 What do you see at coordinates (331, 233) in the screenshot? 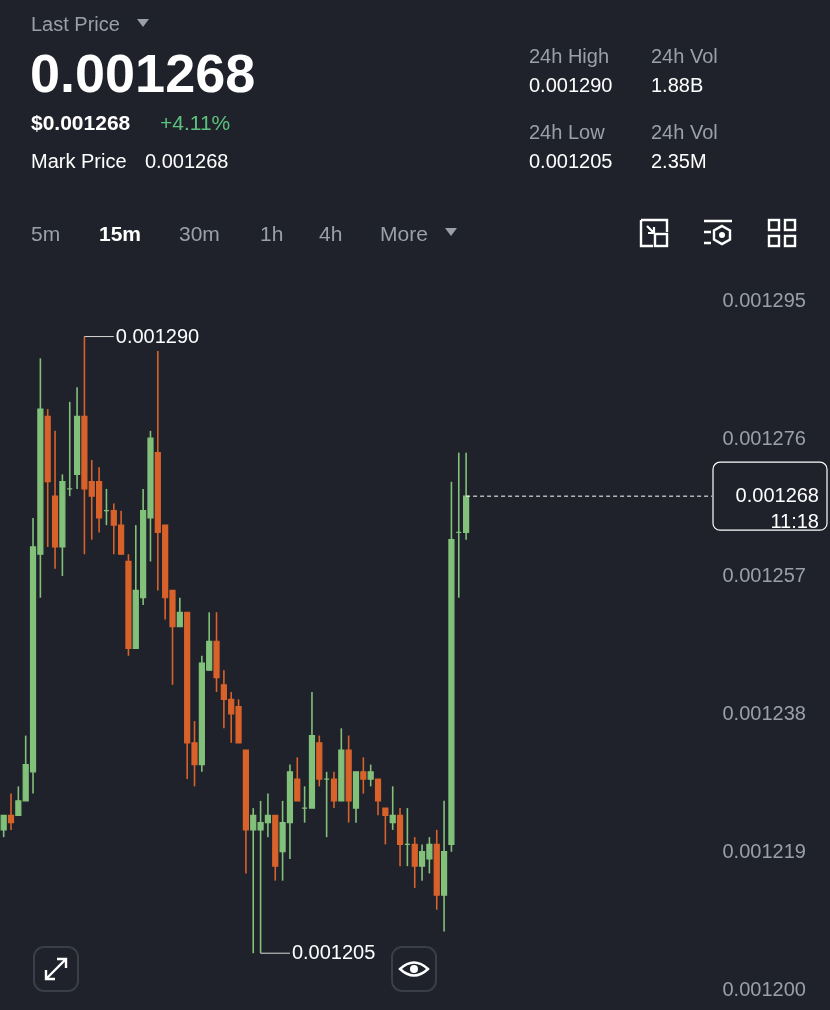
I see `text: 4h` at bounding box center [331, 233].